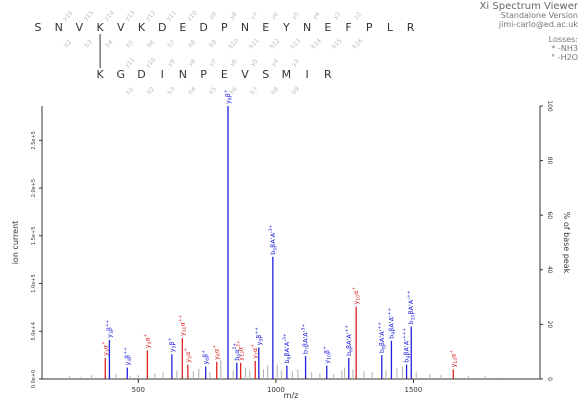  Describe the element at coordinates (411, 307) in the screenshot. I see `peak-label: b10βA'A'++` at that location.